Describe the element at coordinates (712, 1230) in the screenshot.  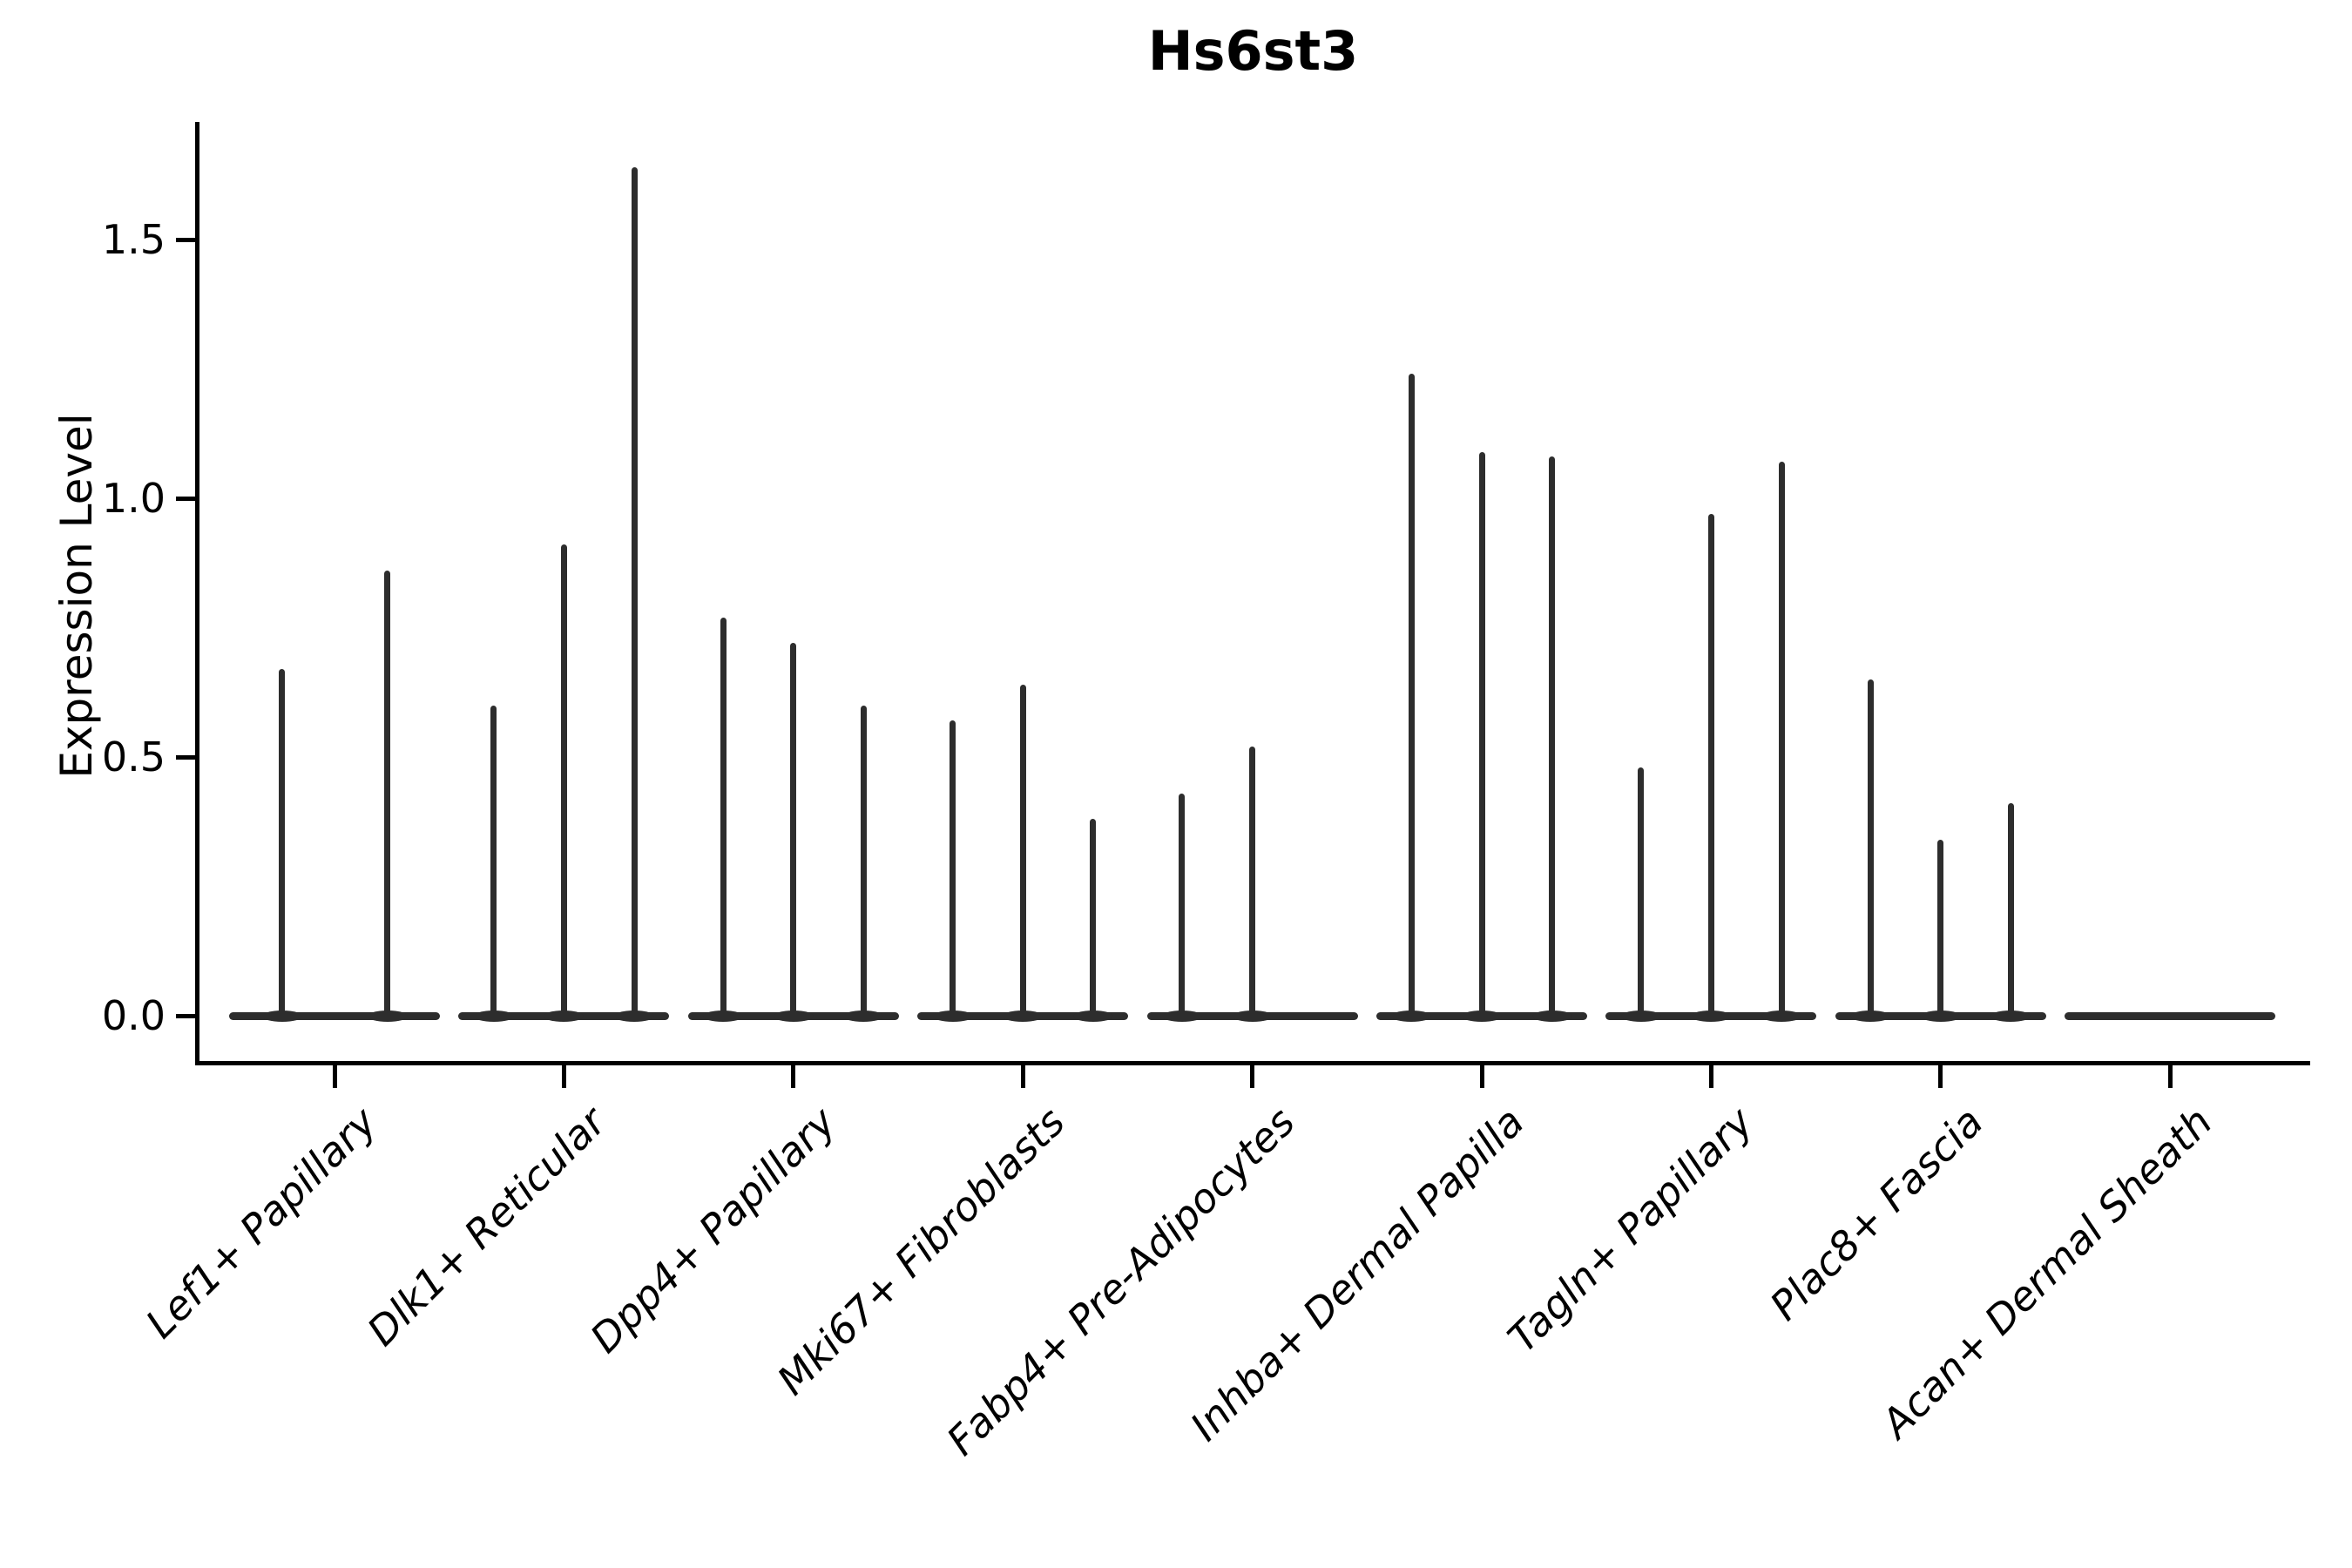
I see `x-axis-tick-label: Dpp4+ Papillary` at that location.